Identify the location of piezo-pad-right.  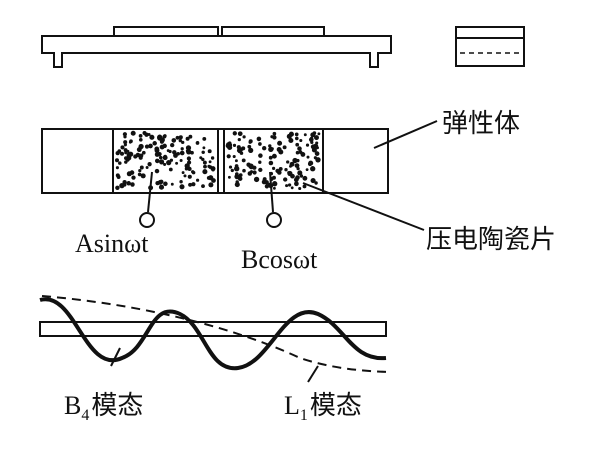
(273, 31).